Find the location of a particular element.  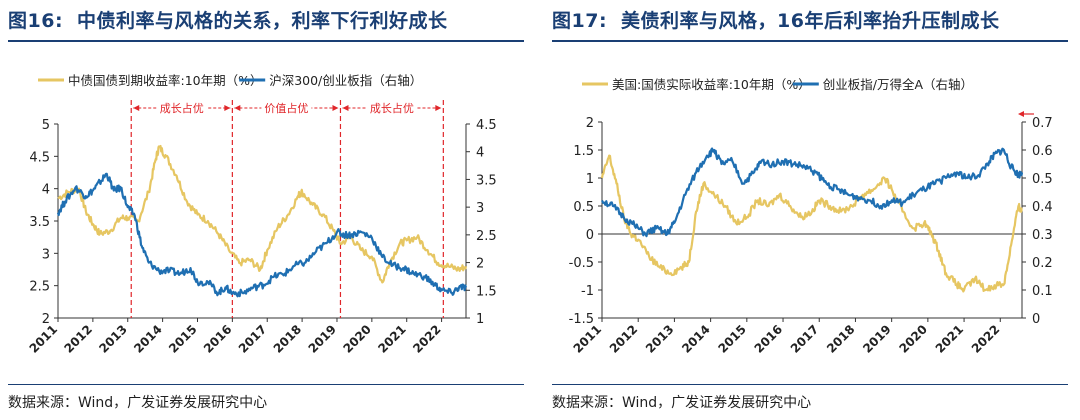

legend-label-1: 沪深300/创业板指（右轴） is located at coordinates (345, 80).